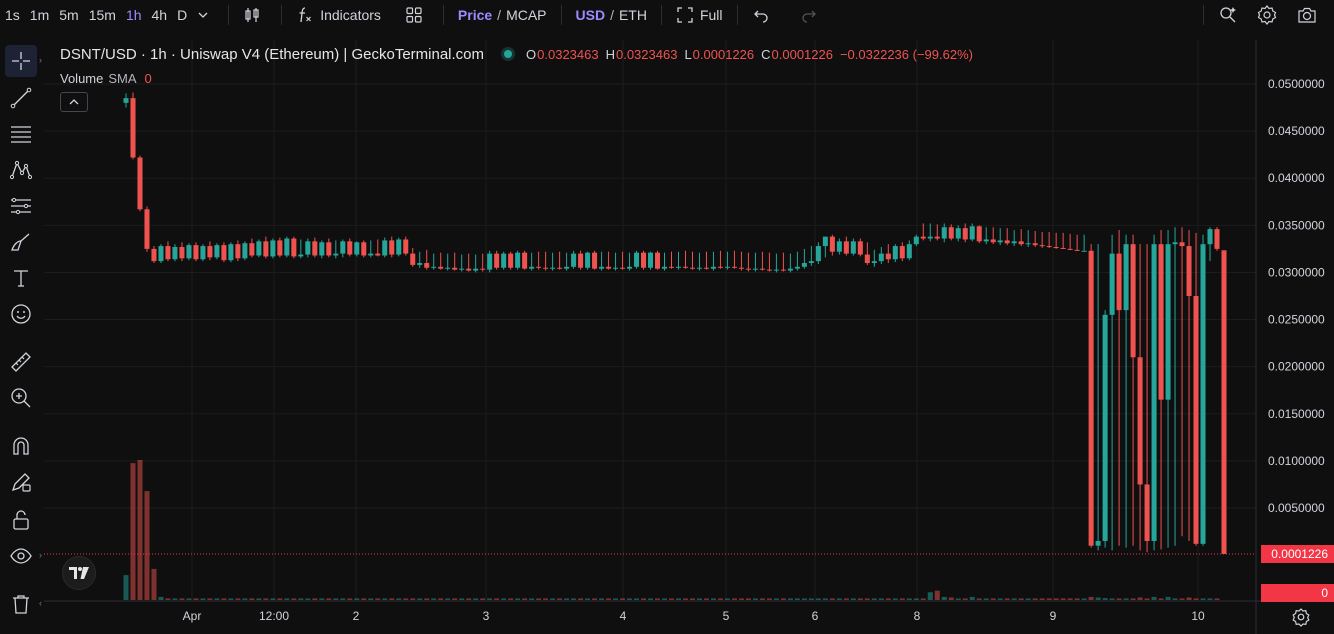 This screenshot has height=634, width=1334. I want to click on timeframe-d: D, so click(182, 15).